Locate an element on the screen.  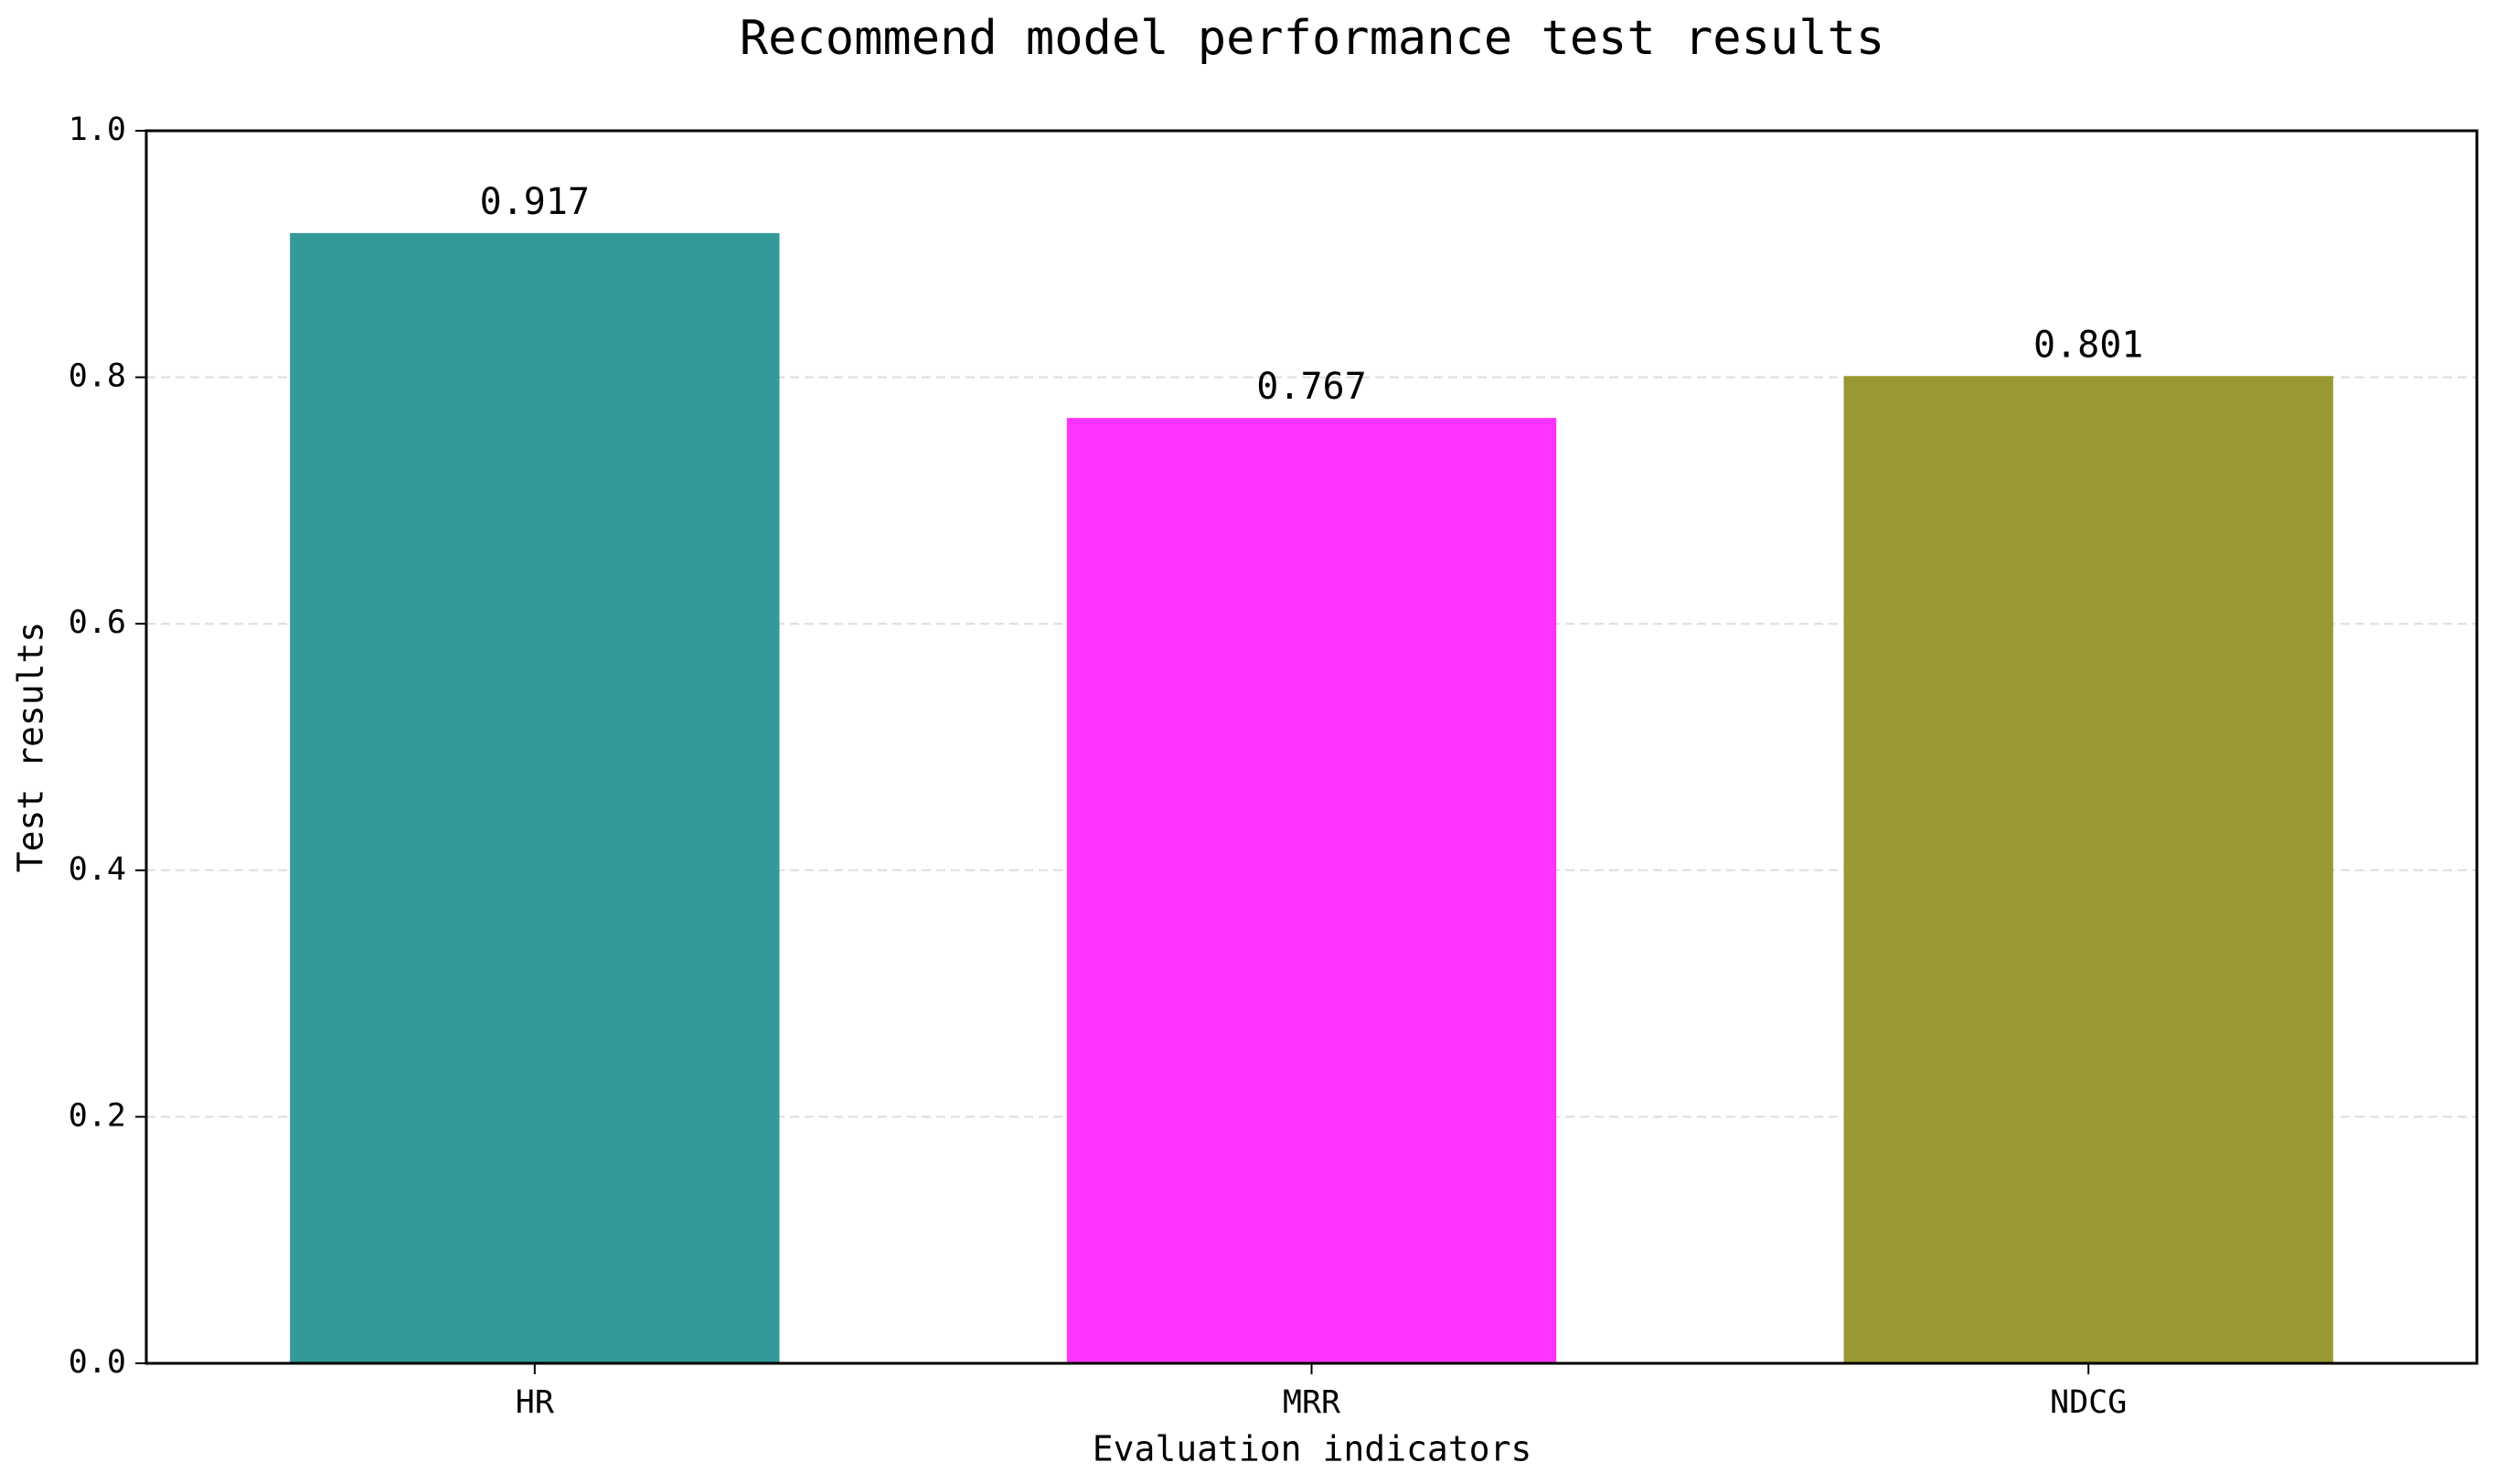
value-label: 0.801 is located at coordinates (2088, 345).